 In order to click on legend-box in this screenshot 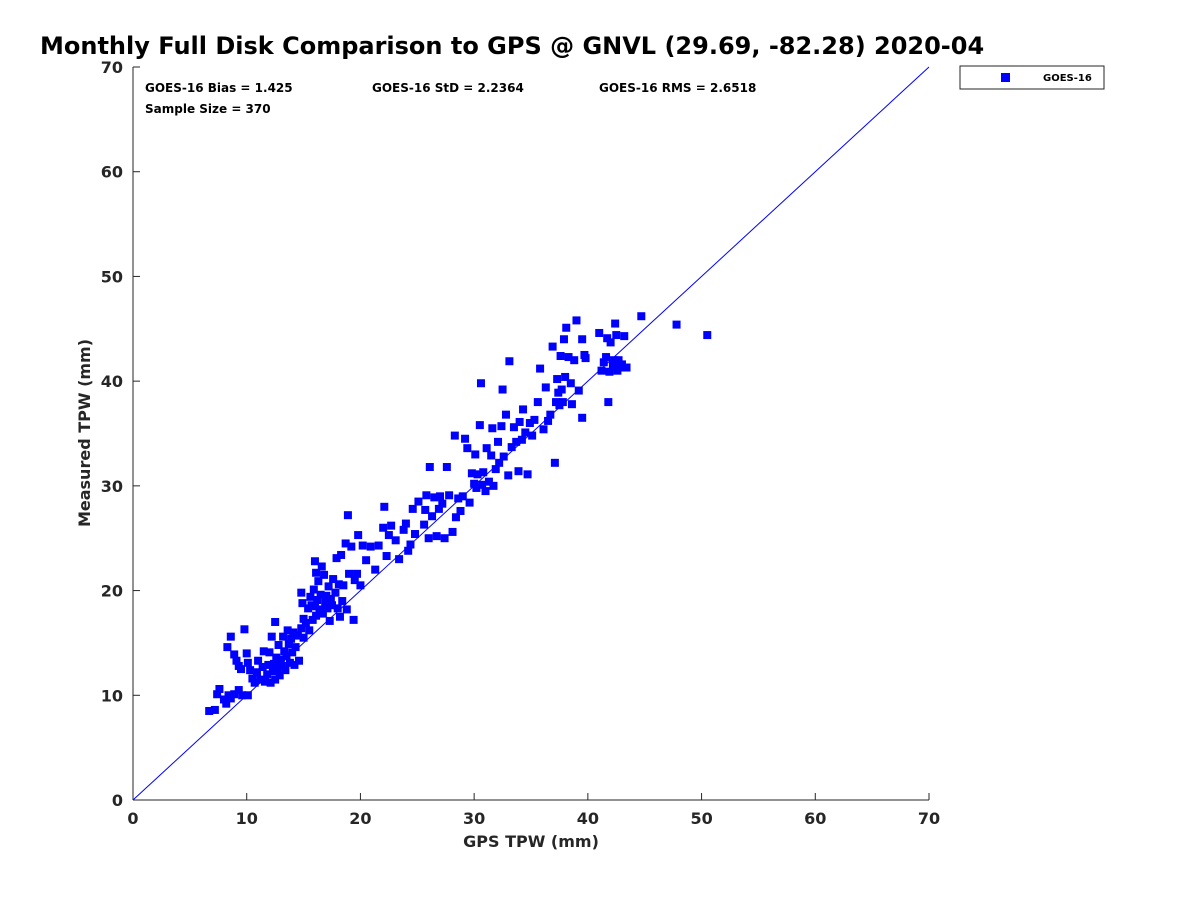, I will do `click(1032, 77)`.